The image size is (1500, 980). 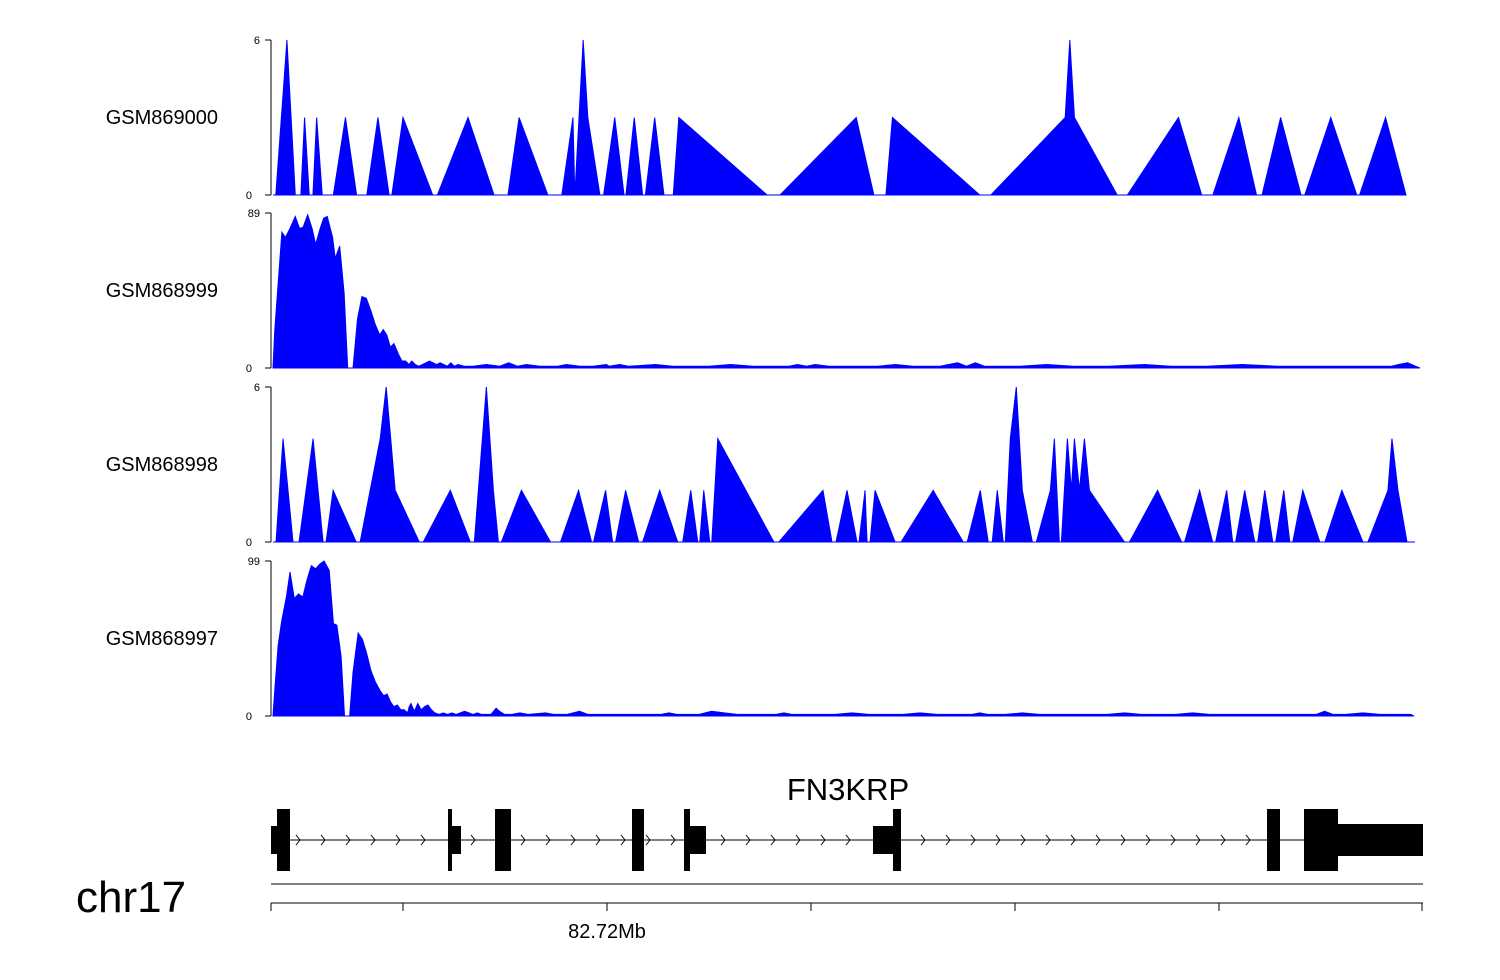 I want to click on track-gsm868999: GSM868999 89 0, so click(x=763, y=291).